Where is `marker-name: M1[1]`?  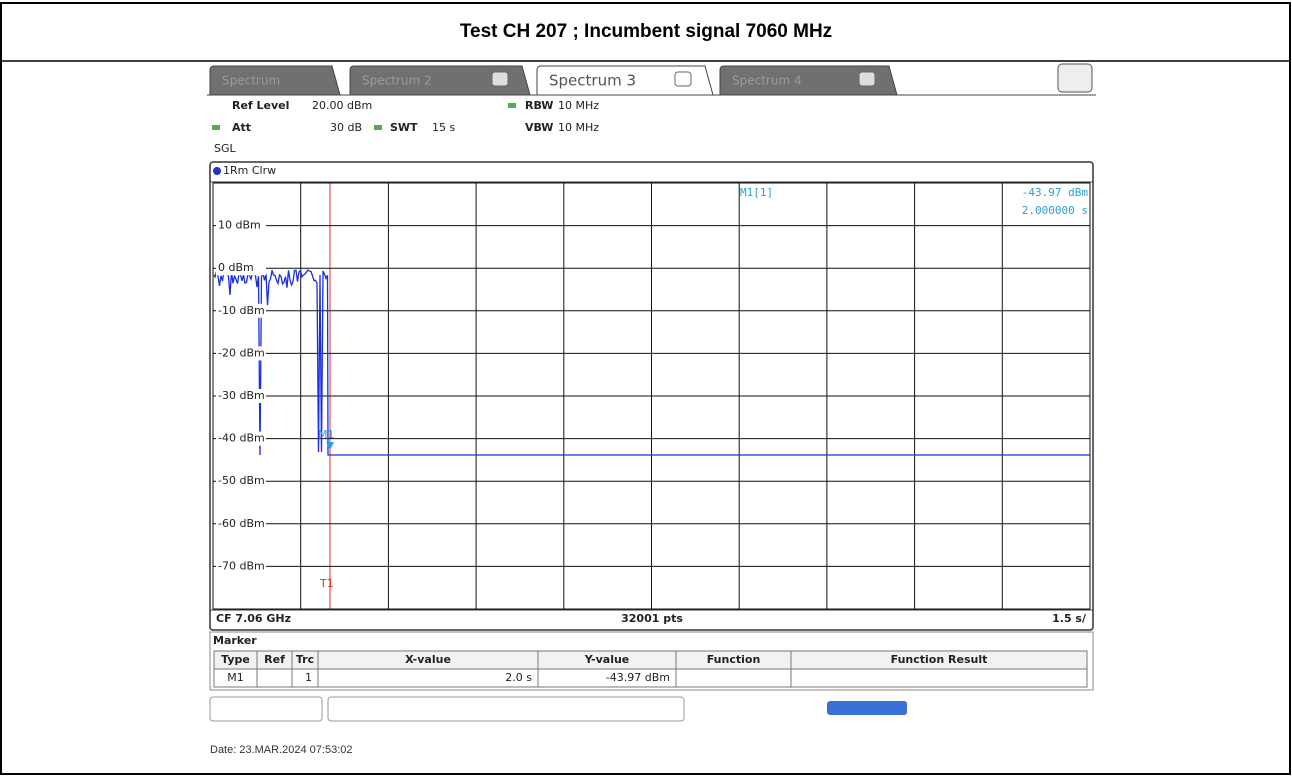
marker-name: M1[1] is located at coordinates (756, 192).